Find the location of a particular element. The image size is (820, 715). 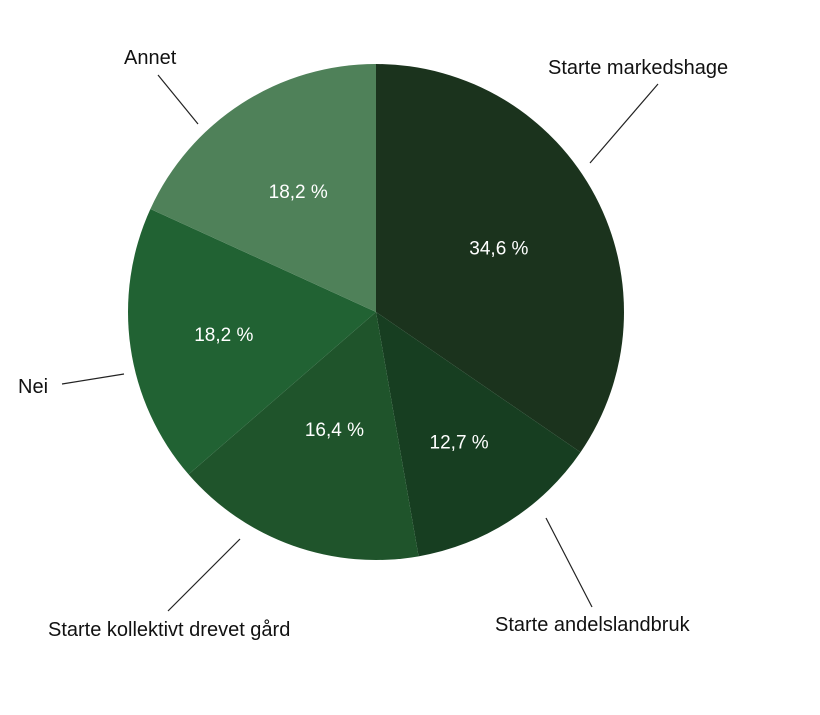

slice-value-label-annet: 18,2 % is located at coordinates (298, 192).